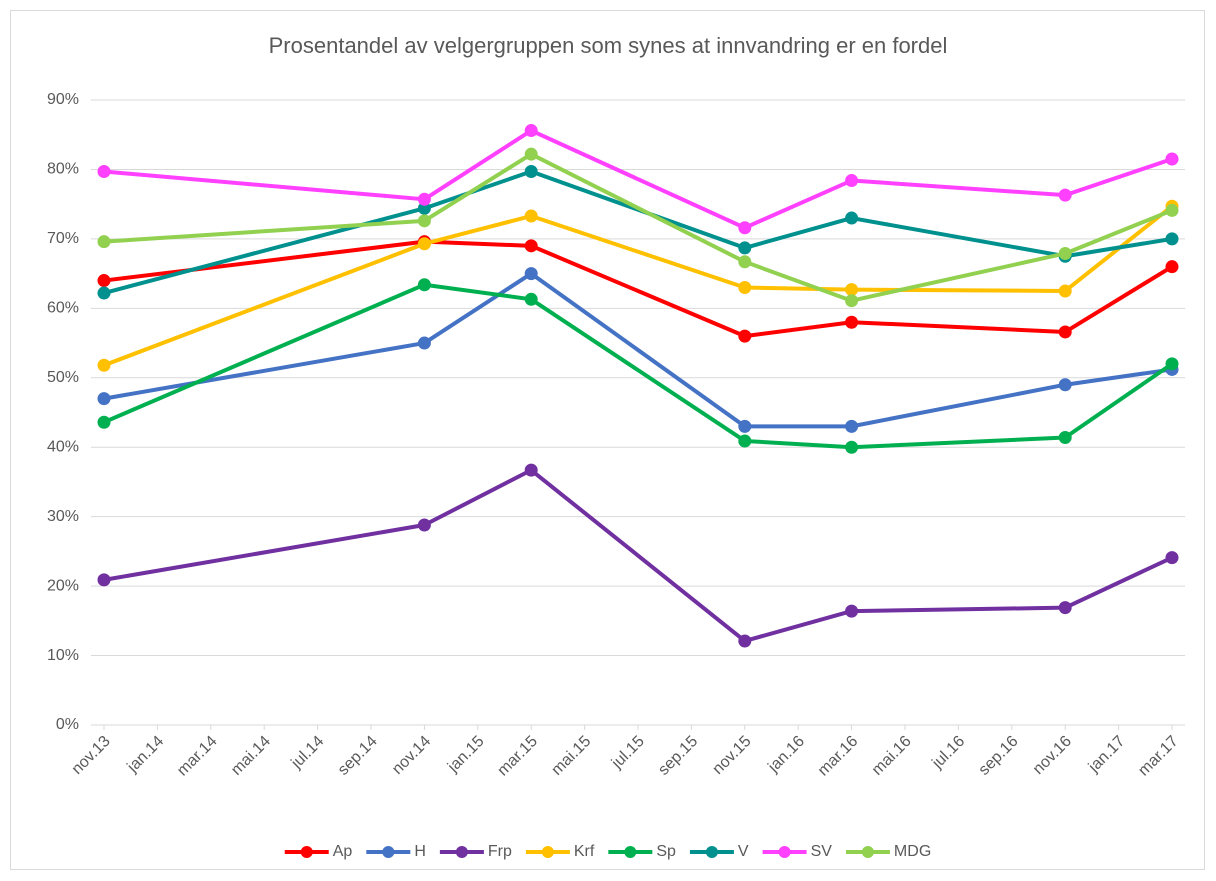 The image size is (1216, 881). I want to click on legend-label: Sp, so click(666, 851).